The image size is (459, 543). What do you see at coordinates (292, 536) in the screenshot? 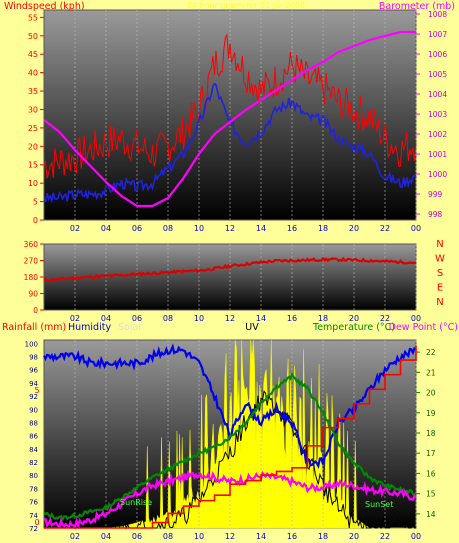
I see `panel-2-x-tick-label: 16` at bounding box center [292, 536].